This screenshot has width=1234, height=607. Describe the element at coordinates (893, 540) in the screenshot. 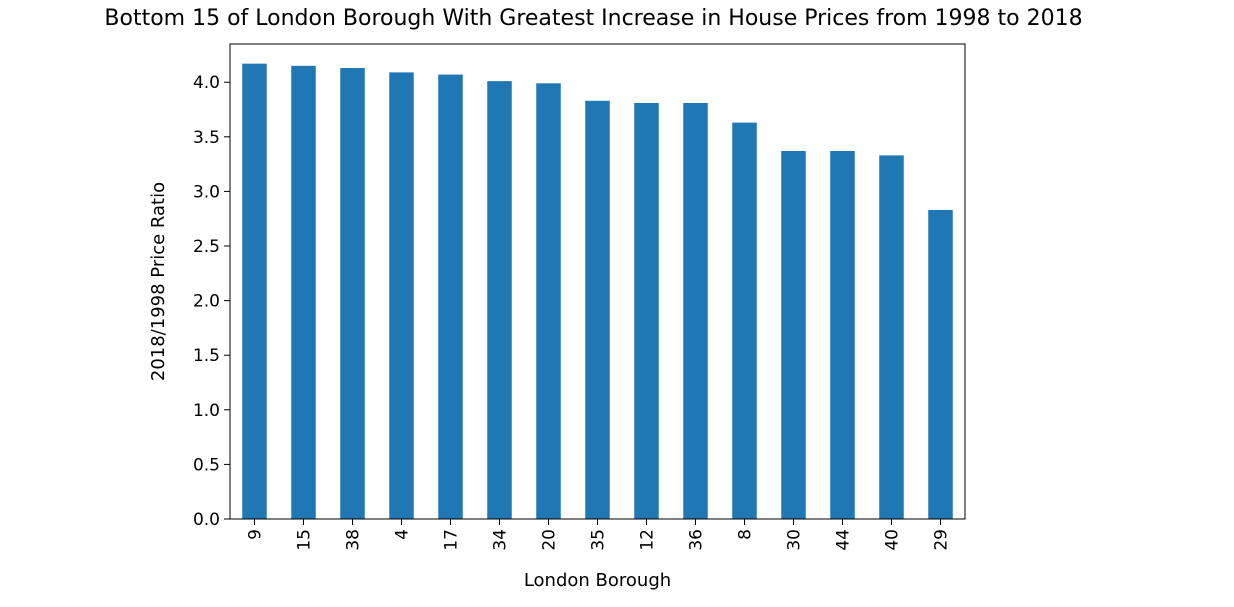

I see `x-tick-label: 40` at that location.